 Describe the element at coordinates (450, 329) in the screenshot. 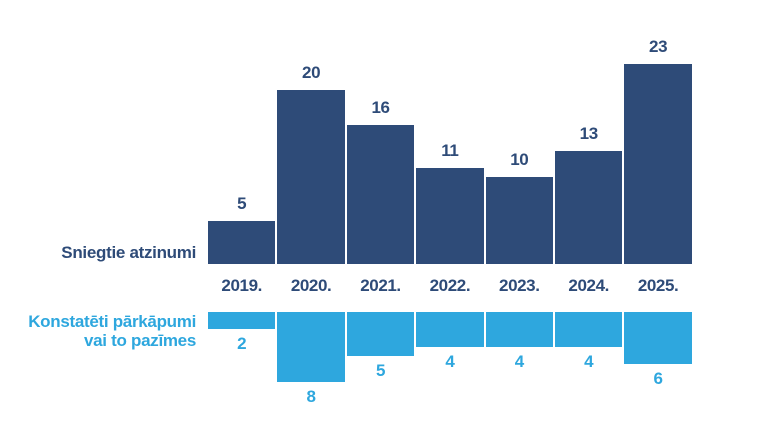

I see `bottom-bar-2022` at that location.